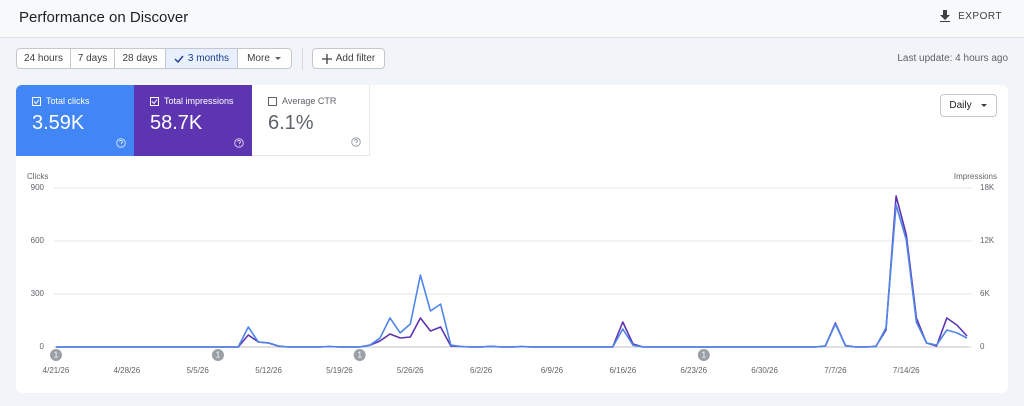 This screenshot has height=406, width=1024. What do you see at coordinates (975, 176) in the screenshot?
I see `axis-title: Impressions` at bounding box center [975, 176].